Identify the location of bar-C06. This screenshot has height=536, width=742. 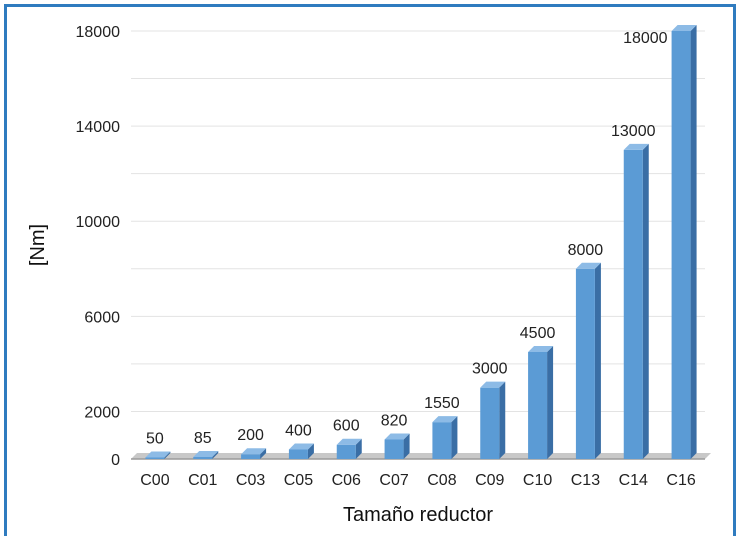
(349, 448).